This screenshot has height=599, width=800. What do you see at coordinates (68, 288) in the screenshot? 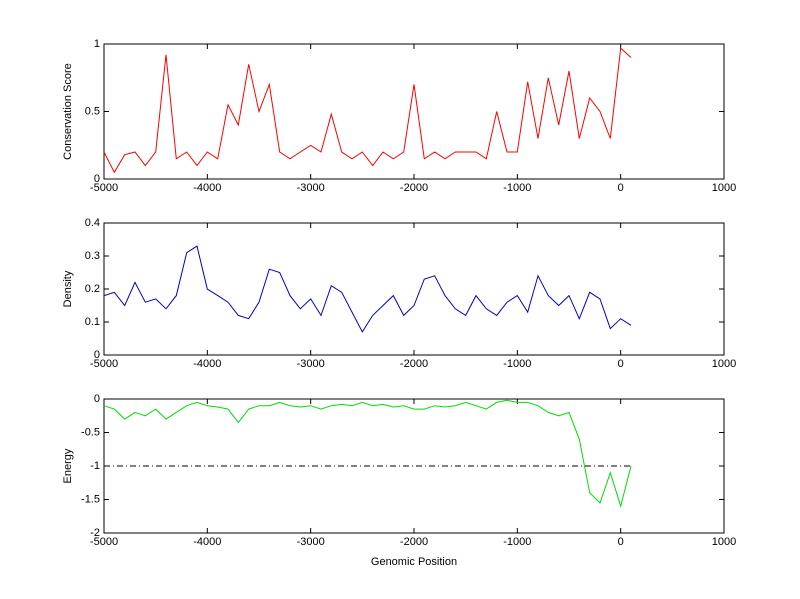
I see `y-axis-label: Density` at bounding box center [68, 288].